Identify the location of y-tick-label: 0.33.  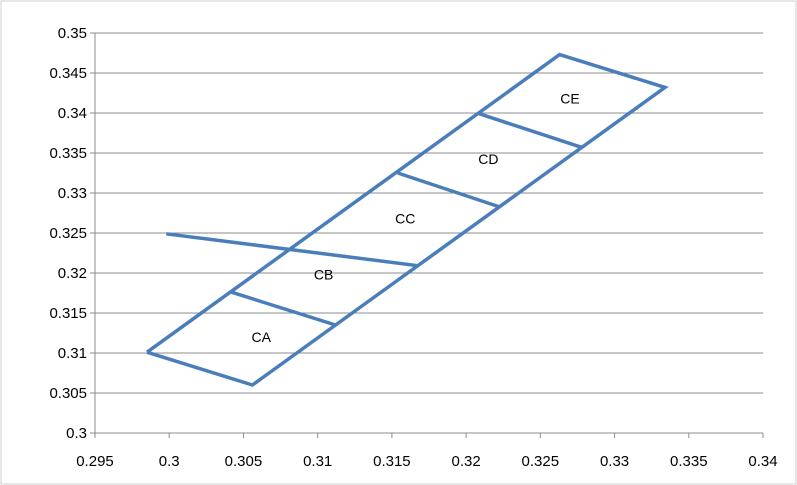
(72, 193).